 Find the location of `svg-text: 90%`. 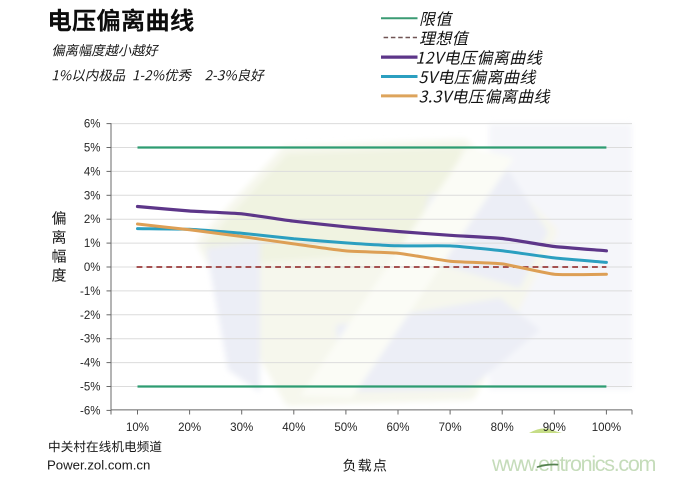

svg-text: 90% is located at coordinates (554, 428).